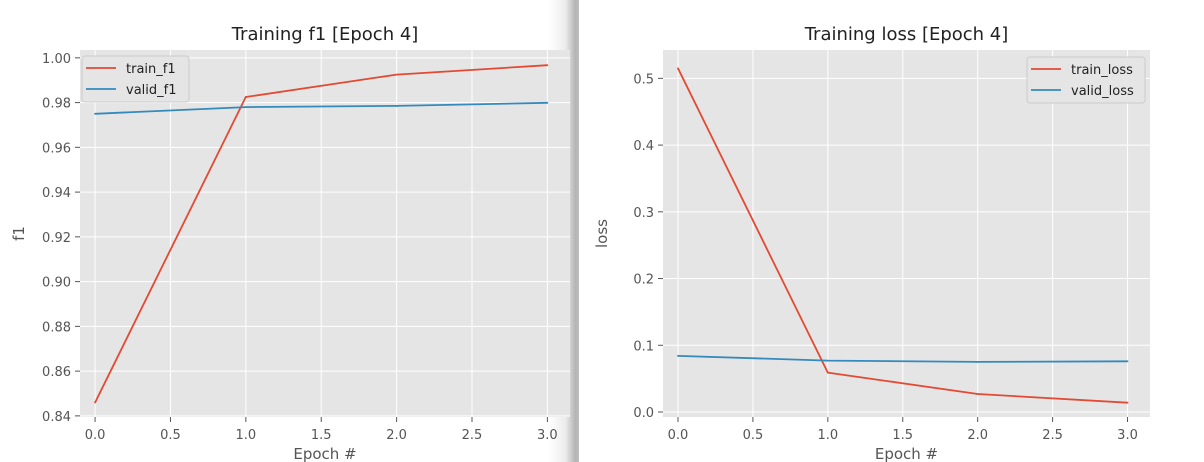  Describe the element at coordinates (135, 79) in the screenshot. I see `legend: train_f1 valid_f1` at that location.